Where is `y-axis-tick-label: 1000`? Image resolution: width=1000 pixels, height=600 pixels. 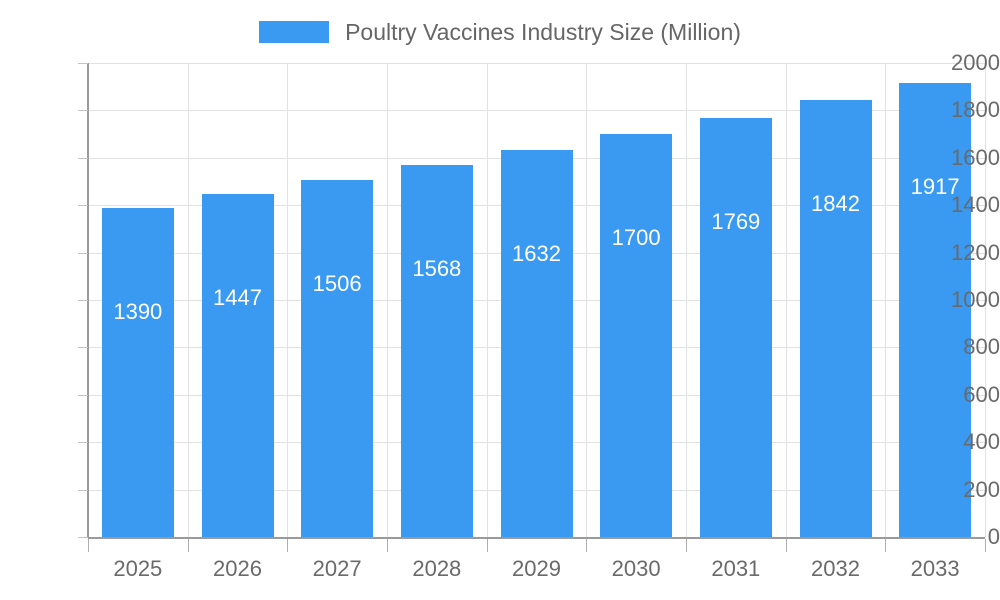 y-axis-tick-label: 1000 is located at coordinates (975, 299).